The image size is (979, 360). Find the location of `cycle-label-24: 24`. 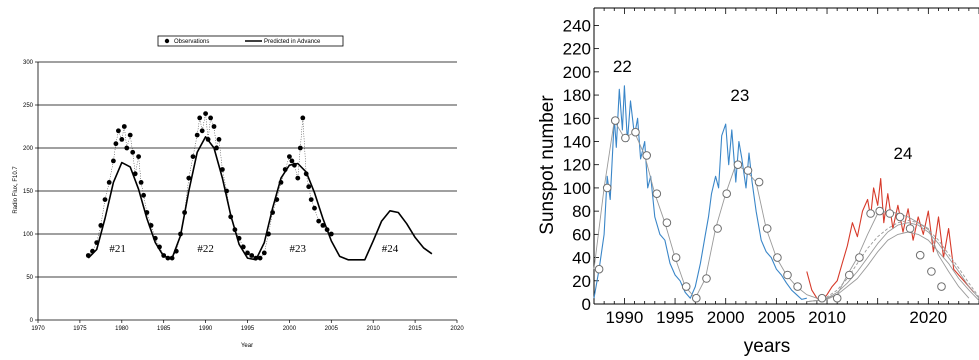

cycle-label-24: 24 is located at coordinates (903, 153).